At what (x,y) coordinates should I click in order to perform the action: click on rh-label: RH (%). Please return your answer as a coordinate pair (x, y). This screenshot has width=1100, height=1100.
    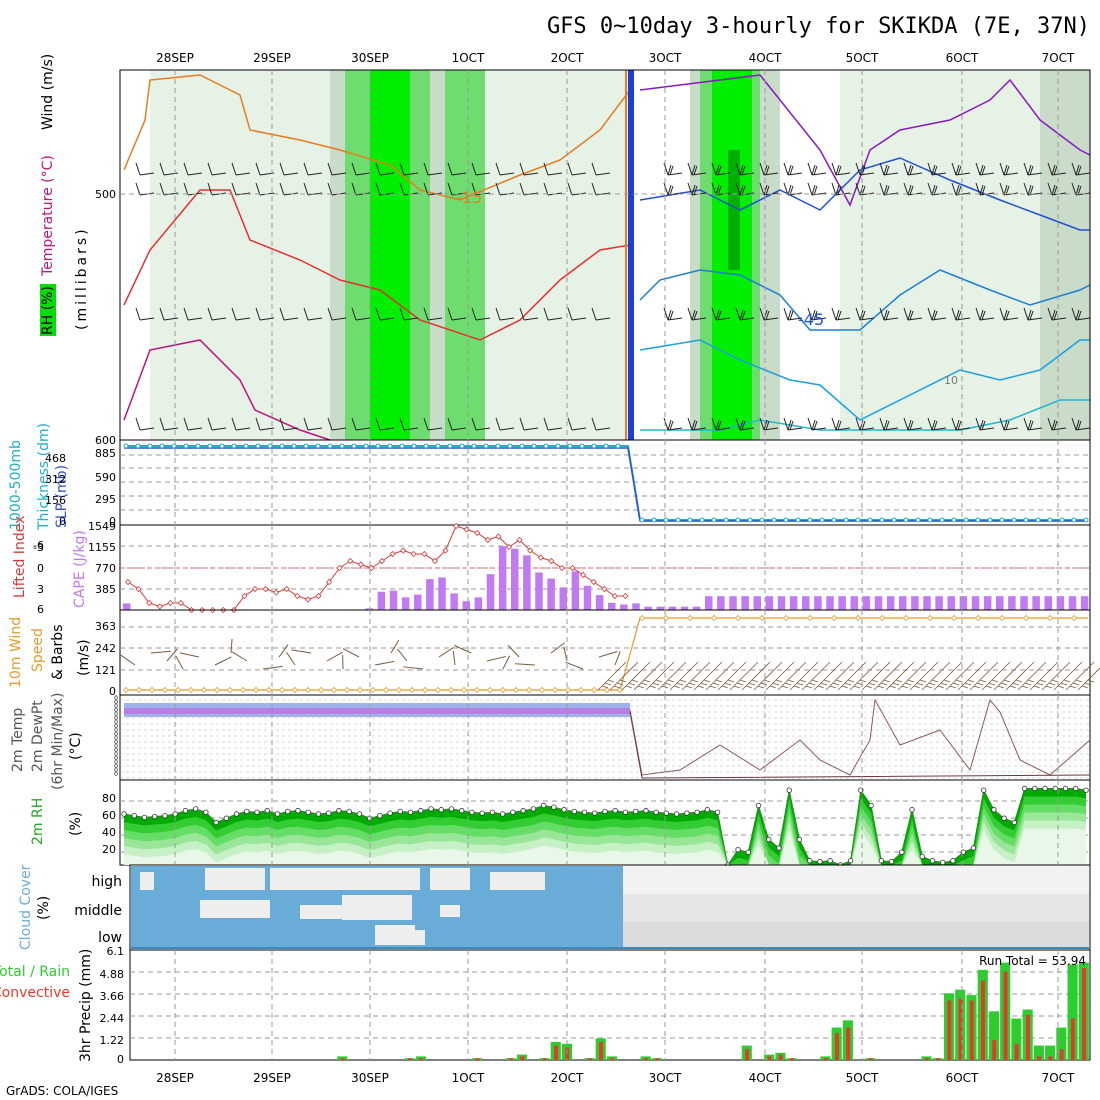
    Looking at the image, I should click on (48, 310).